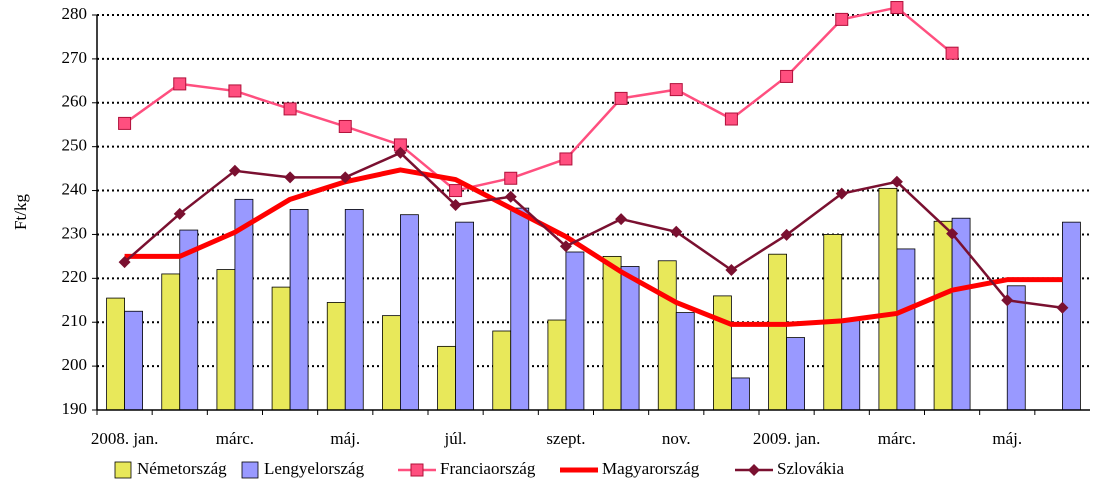 The width and height of the screenshot is (1098, 495). Describe the element at coordinates (20, 212) in the screenshot. I see `y-axis-label: Ft/kg` at that location.